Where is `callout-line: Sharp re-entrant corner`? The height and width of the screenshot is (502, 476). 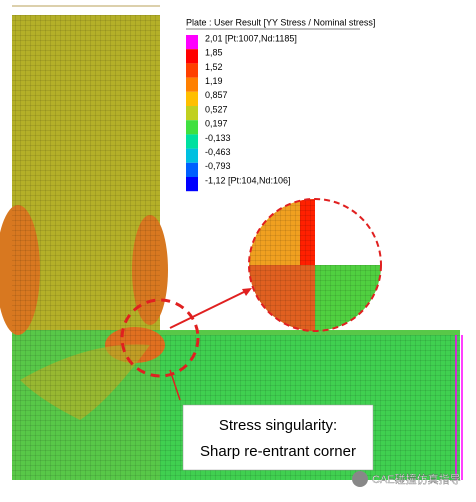
callout-line: Sharp re-entrant corner is located at coordinates (278, 451).